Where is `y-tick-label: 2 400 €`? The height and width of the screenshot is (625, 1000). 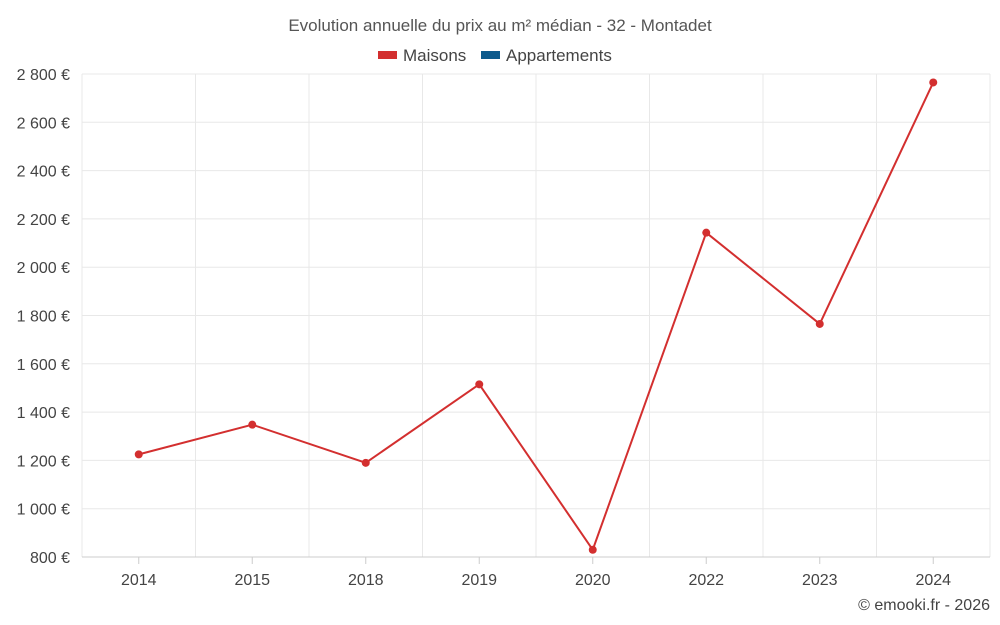 y-tick-label: 2 400 € is located at coordinates (43, 172).